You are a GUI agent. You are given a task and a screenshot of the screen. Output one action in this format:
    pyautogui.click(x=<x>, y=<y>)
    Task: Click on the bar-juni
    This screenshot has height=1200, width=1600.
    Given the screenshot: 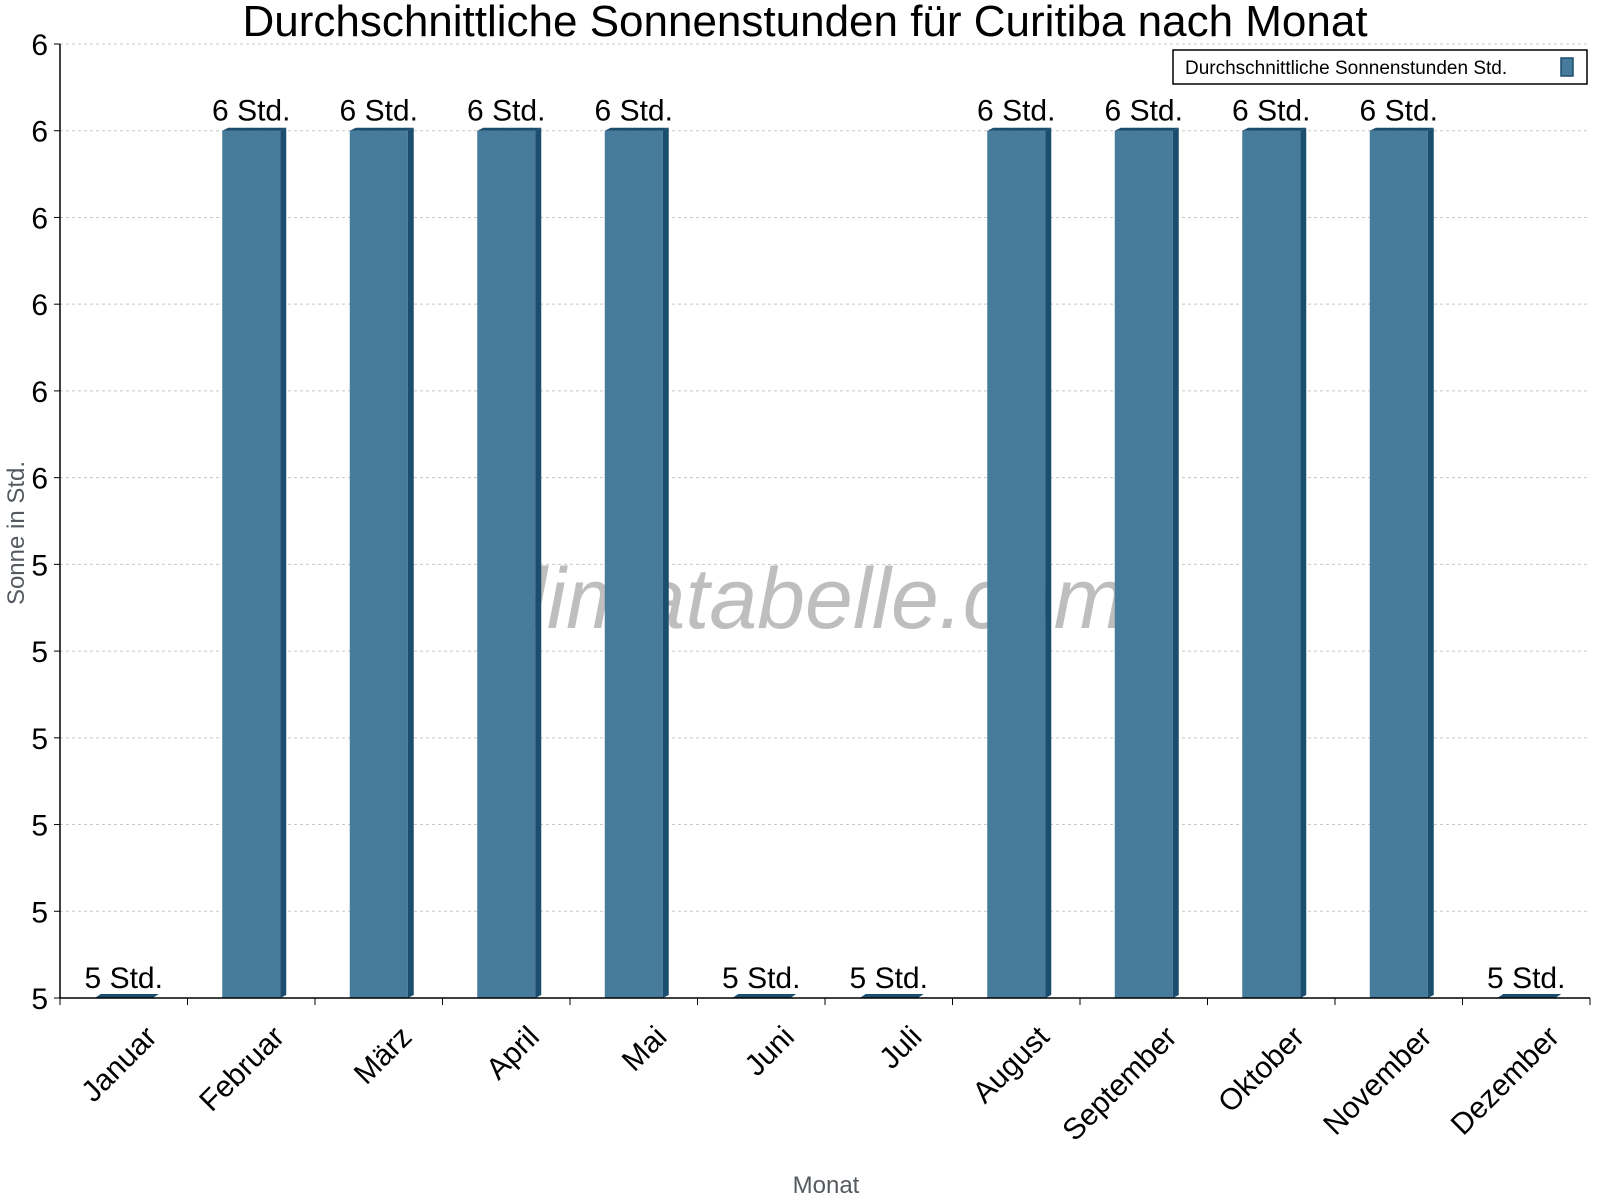 What is the action you would take?
    pyautogui.click(x=764, y=996)
    